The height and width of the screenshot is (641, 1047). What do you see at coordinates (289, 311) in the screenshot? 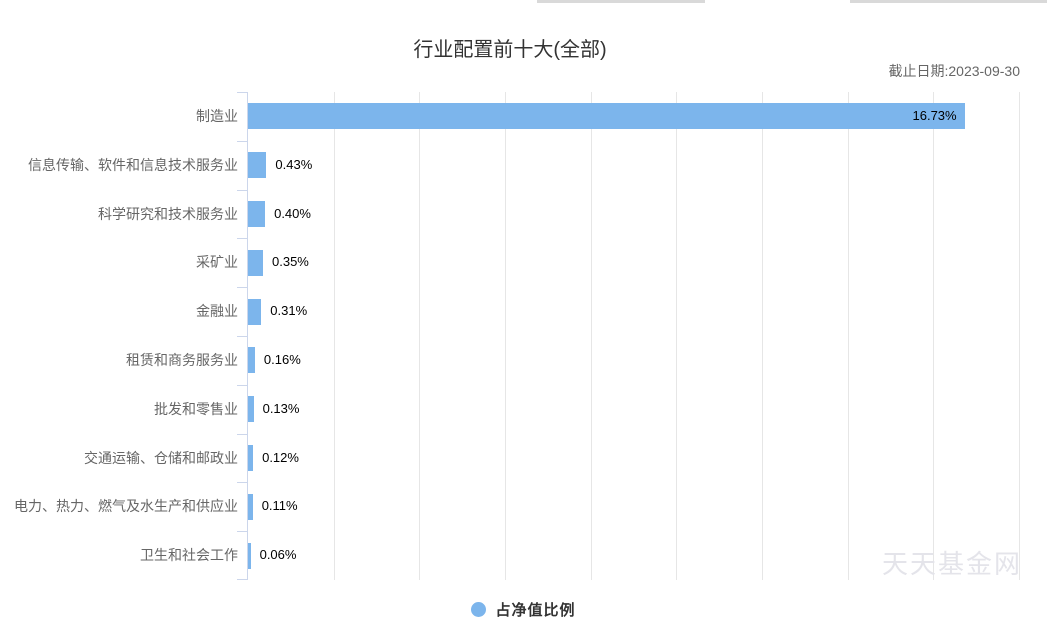
I see `value-label: 0.31%` at bounding box center [289, 311].